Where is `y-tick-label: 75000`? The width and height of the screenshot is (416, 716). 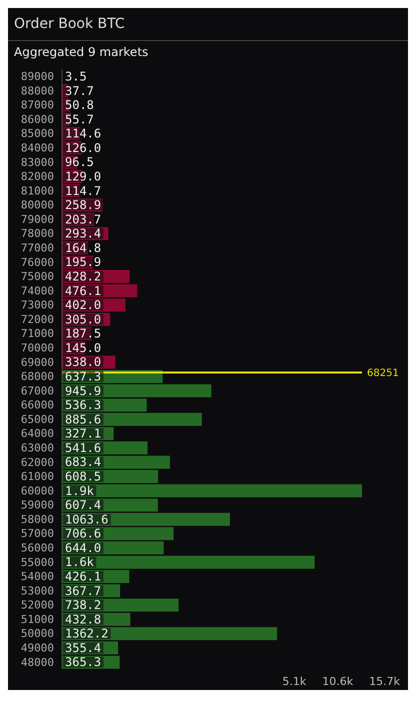 y-tick-label: 75000 is located at coordinates (37, 277).